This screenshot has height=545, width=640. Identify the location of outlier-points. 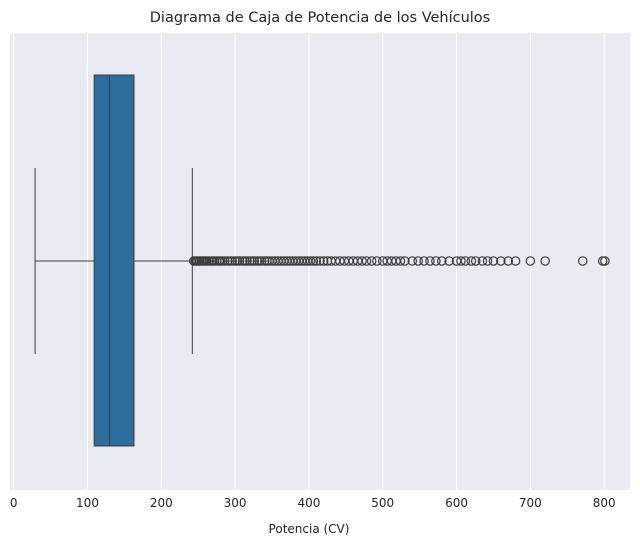
(399, 261).